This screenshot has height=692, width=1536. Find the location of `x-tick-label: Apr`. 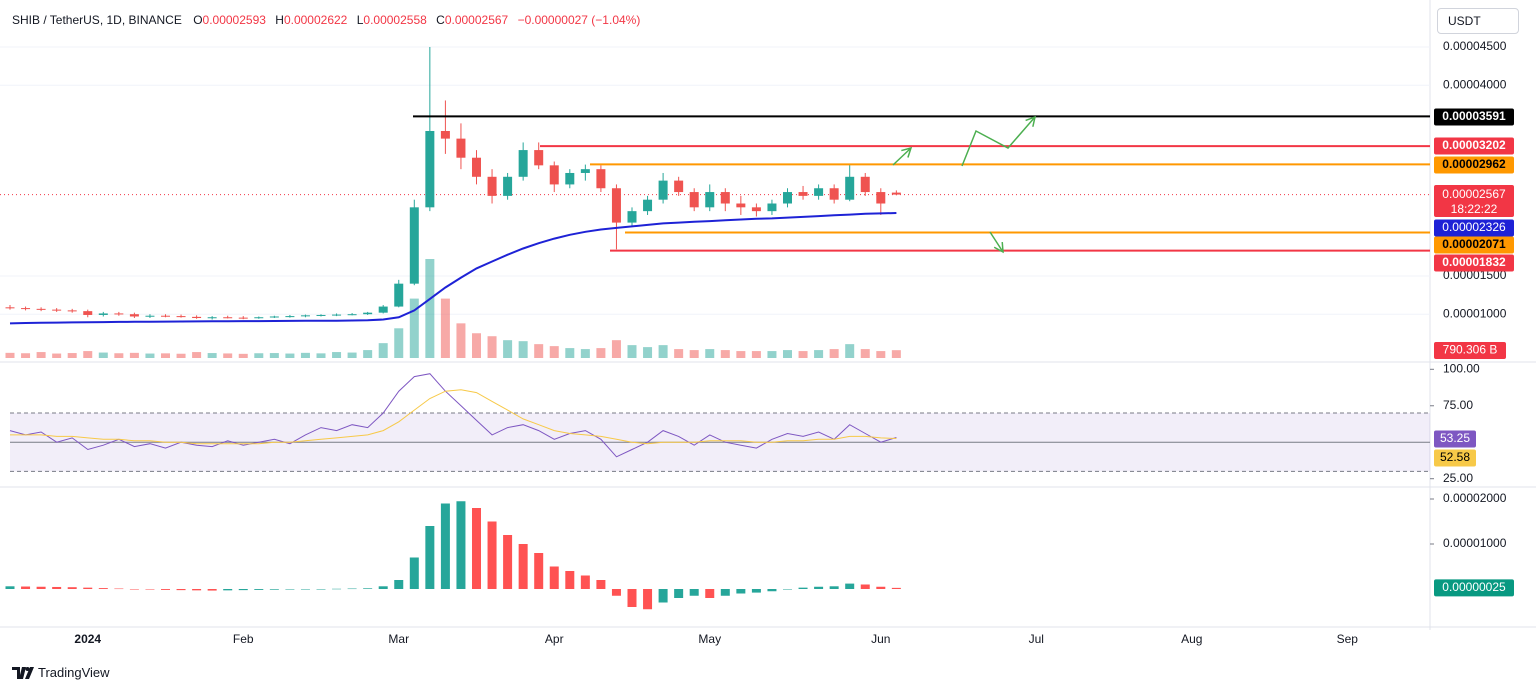

x-tick-label: Apr is located at coordinates (554, 639).